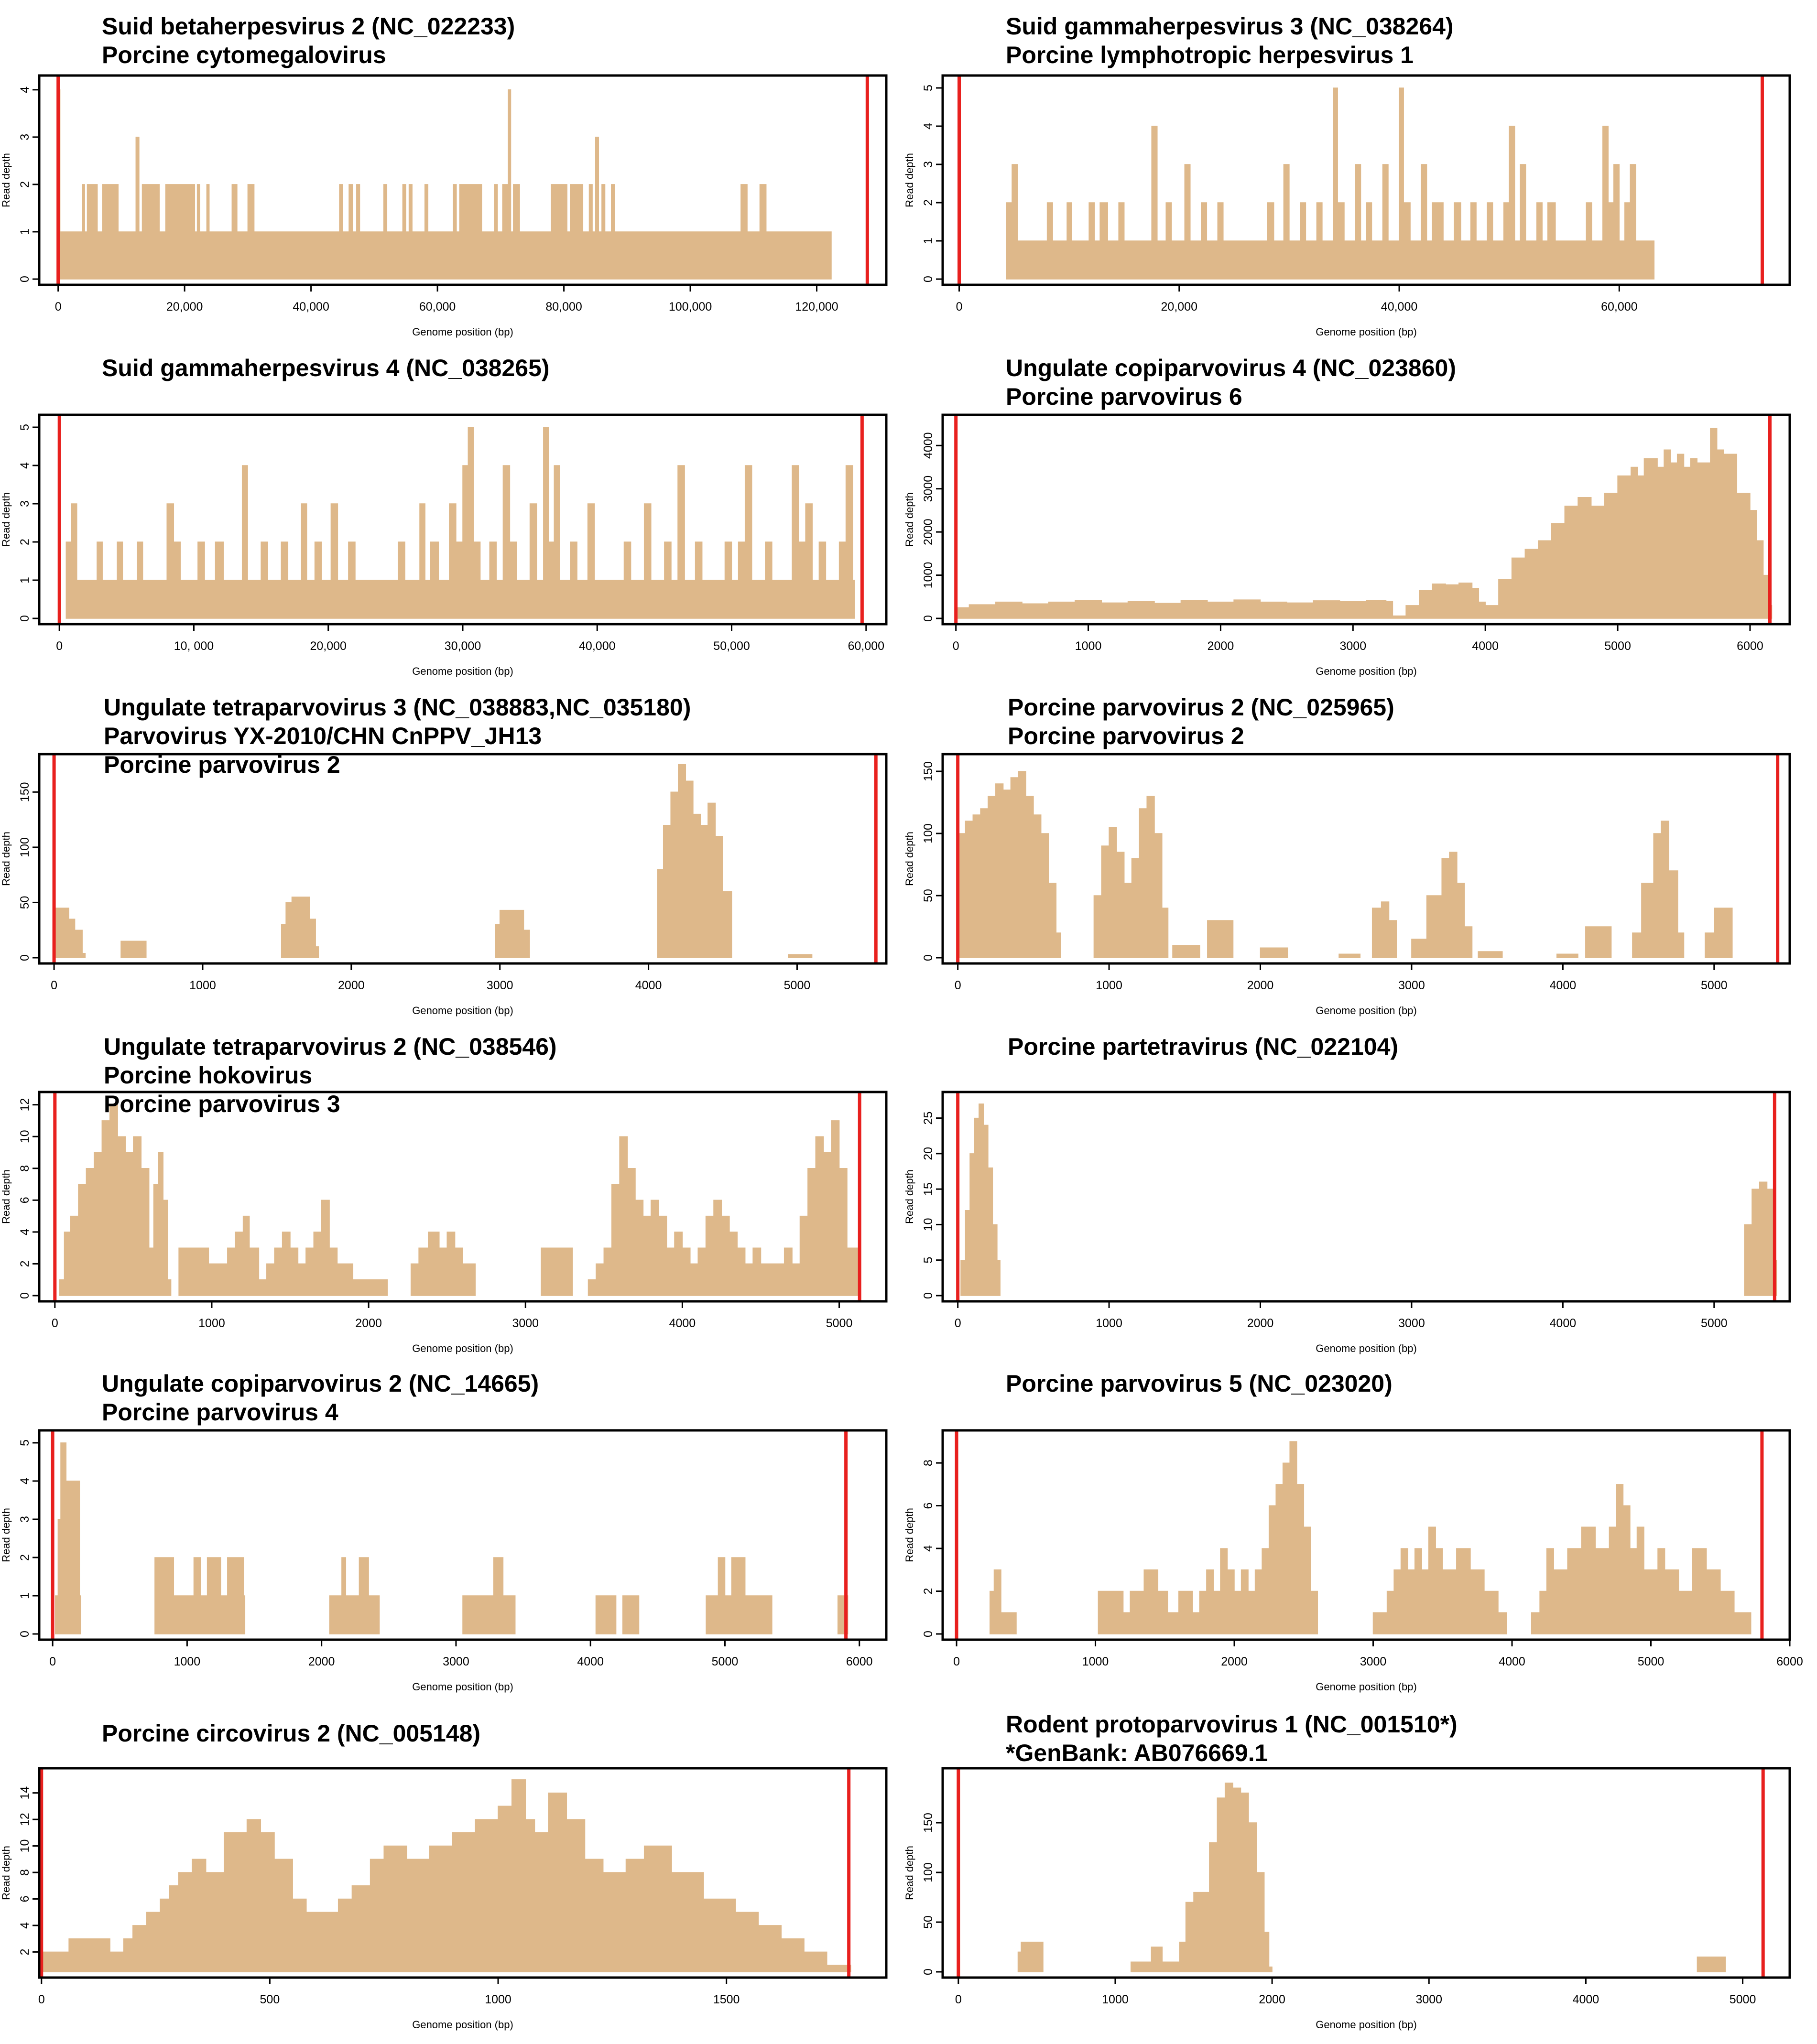 This screenshot has height=2044, width=1817. What do you see at coordinates (958, 985) in the screenshot?
I see `panel-6-x-tick-label: 0` at bounding box center [958, 985].